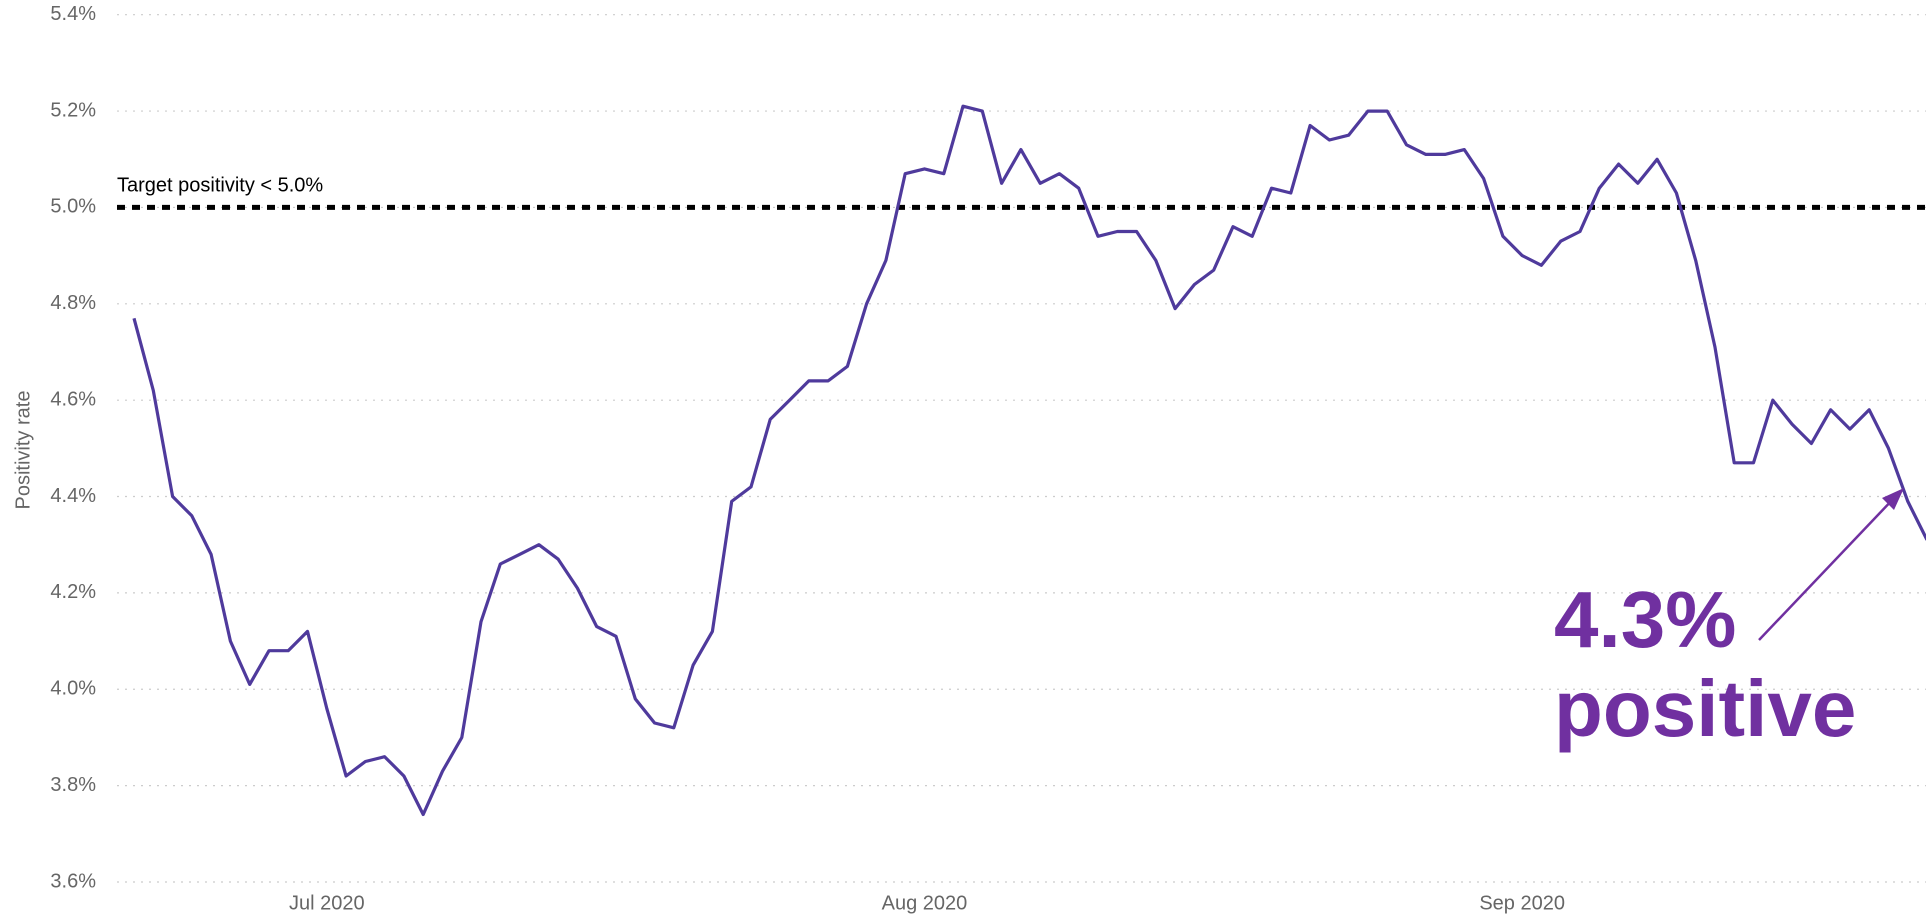  I want to click on x-tick-label: Sep 2020, so click(1522, 903).